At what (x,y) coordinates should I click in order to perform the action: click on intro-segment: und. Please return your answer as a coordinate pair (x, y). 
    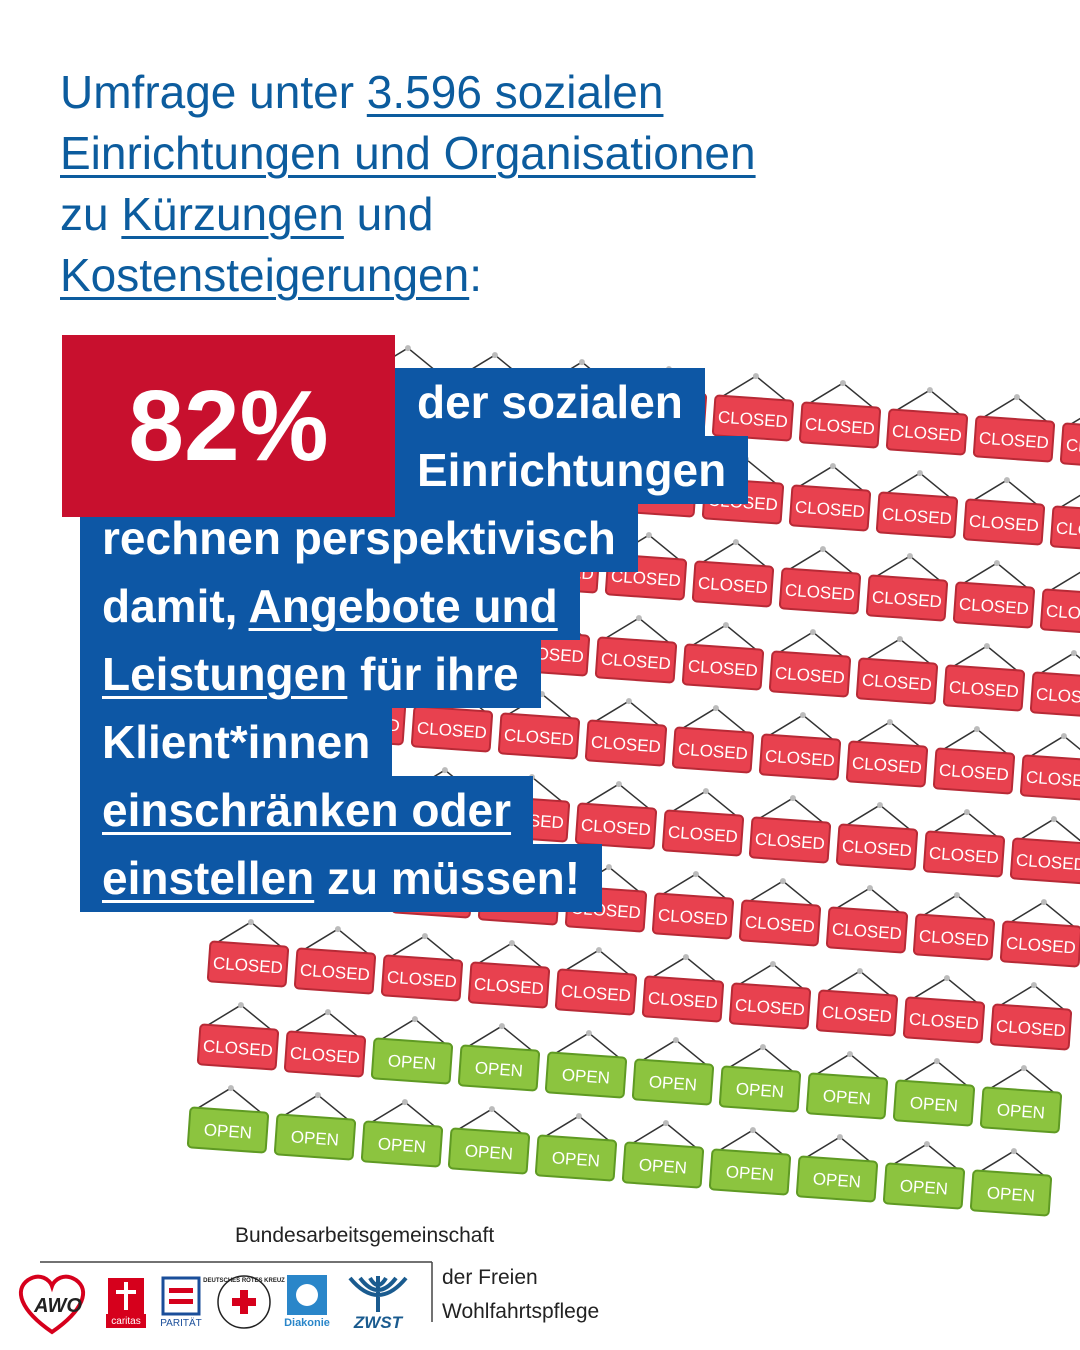
    Looking at the image, I should click on (388, 214).